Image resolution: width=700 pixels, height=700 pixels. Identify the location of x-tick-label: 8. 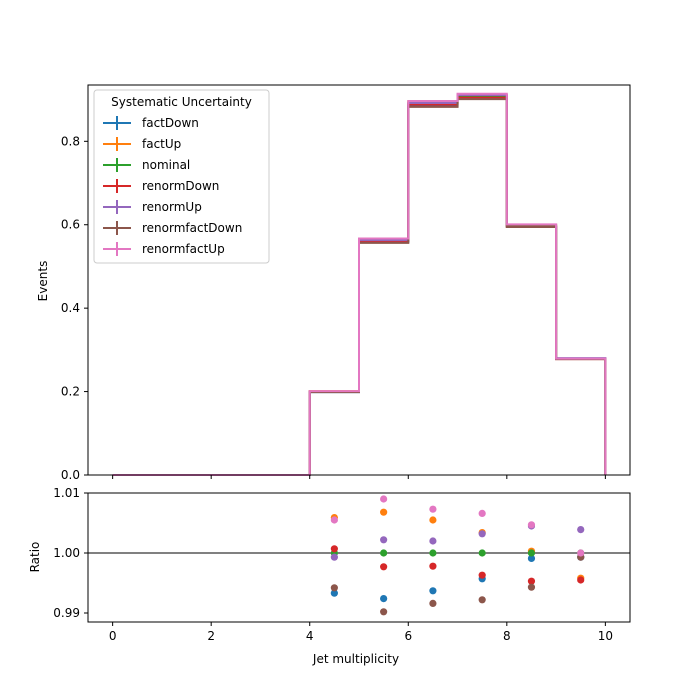
(507, 636).